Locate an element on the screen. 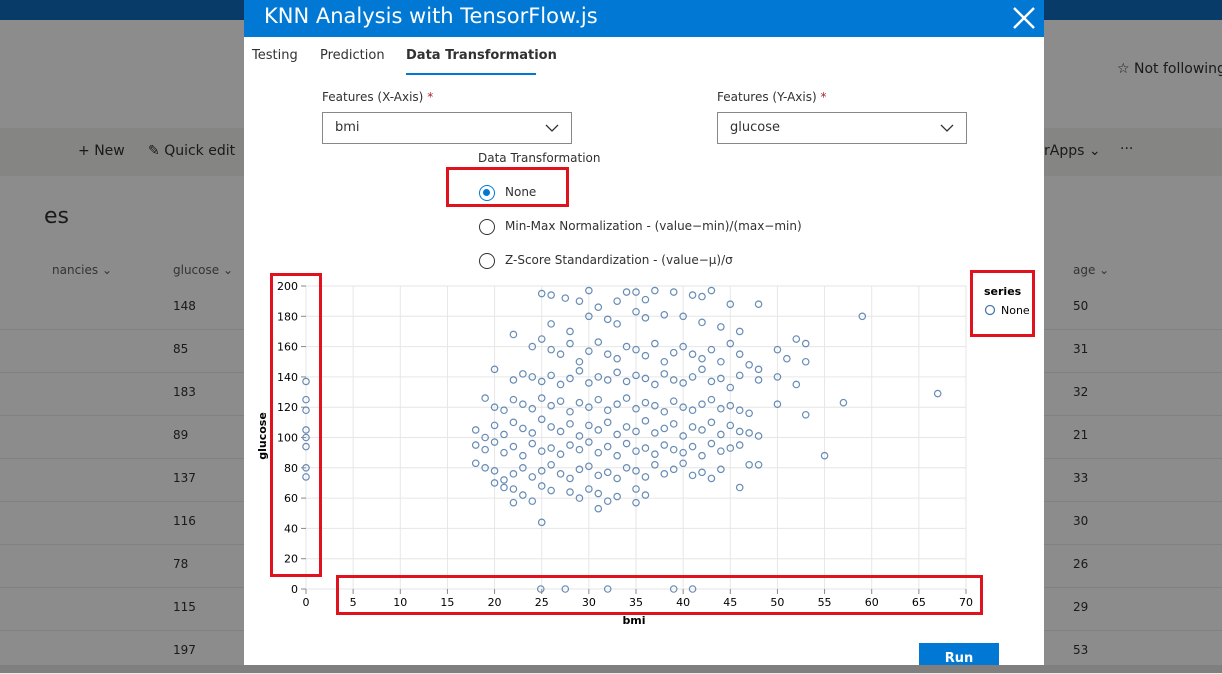  radio-none-label: None is located at coordinates (521, 192).